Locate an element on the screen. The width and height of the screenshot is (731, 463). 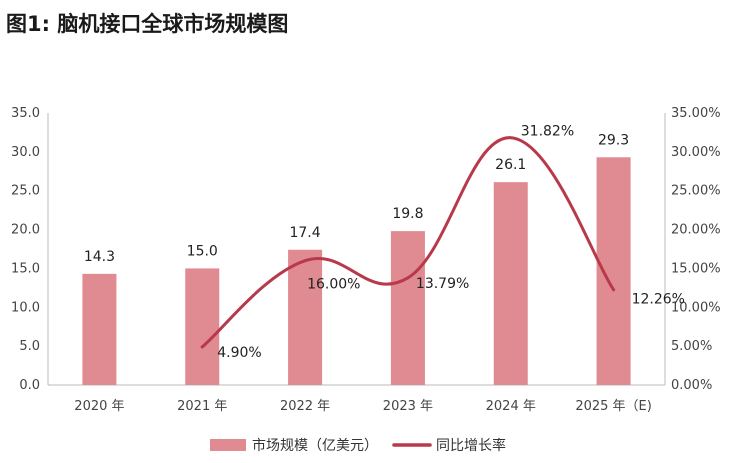
left-tick-label: 20.0 is located at coordinates (25, 230).